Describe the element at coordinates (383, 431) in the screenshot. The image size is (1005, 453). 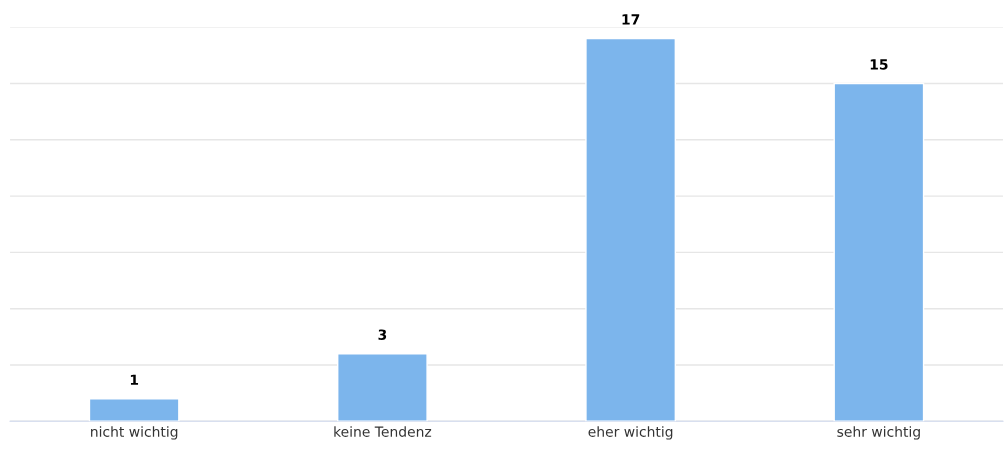
I see `x-tick-label: keine Tendenz` at that location.